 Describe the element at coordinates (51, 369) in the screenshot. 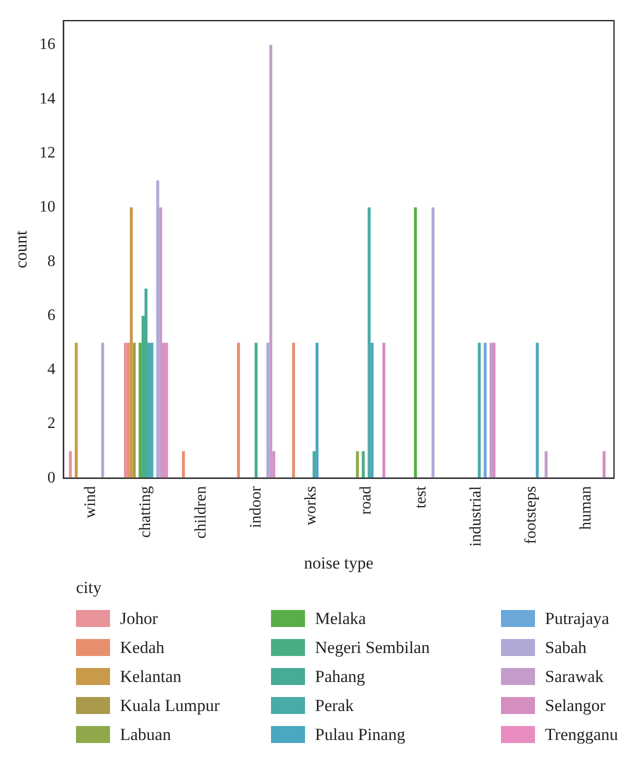

I see `y-tick-label: 4` at that location.